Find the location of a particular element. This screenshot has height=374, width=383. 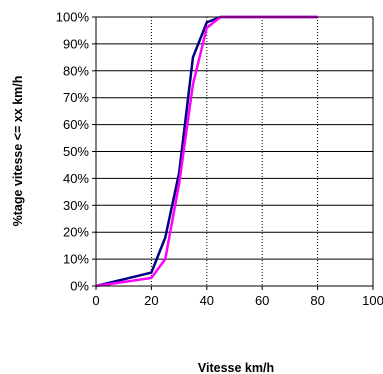

y-tick-label: 70% is located at coordinates (76, 97).